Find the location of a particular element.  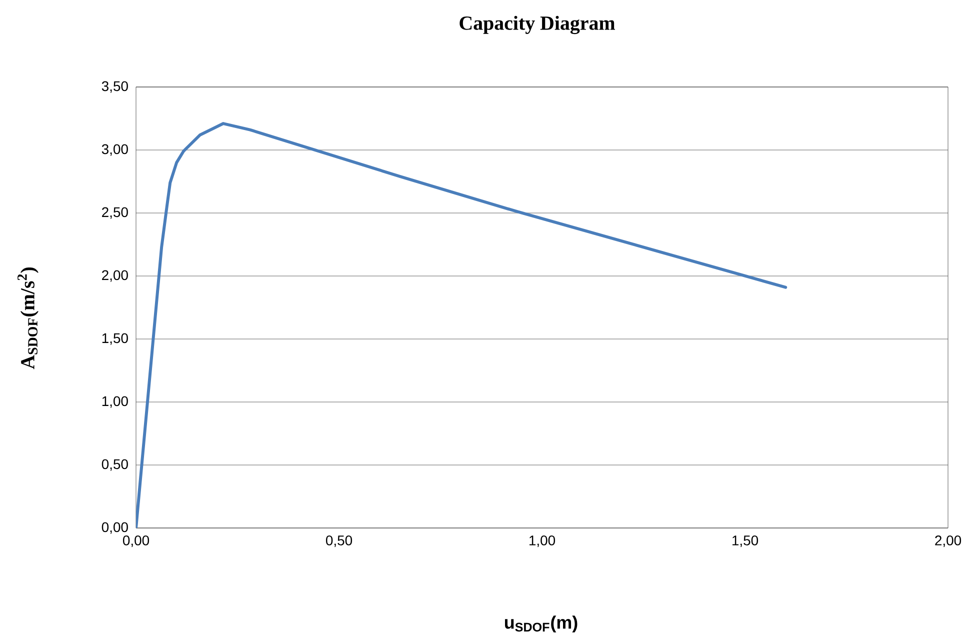

y-axis-title: A$_{SDOF}$(m/s$^{2}$) is located at coordinates (28, 319).